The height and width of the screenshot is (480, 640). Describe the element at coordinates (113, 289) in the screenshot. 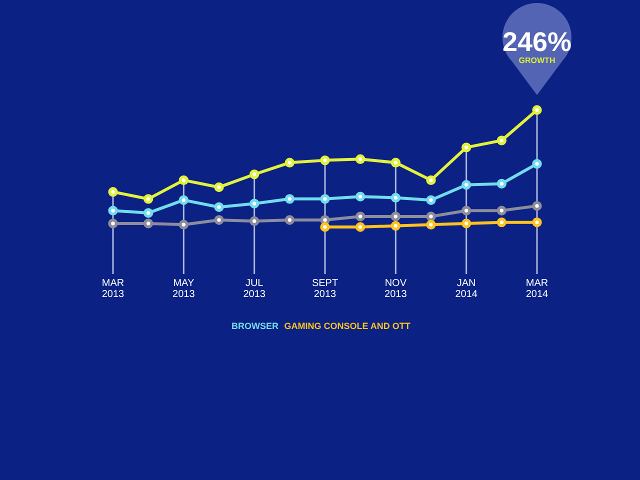

I see `x-tick-label: MAR 2013` at that location.